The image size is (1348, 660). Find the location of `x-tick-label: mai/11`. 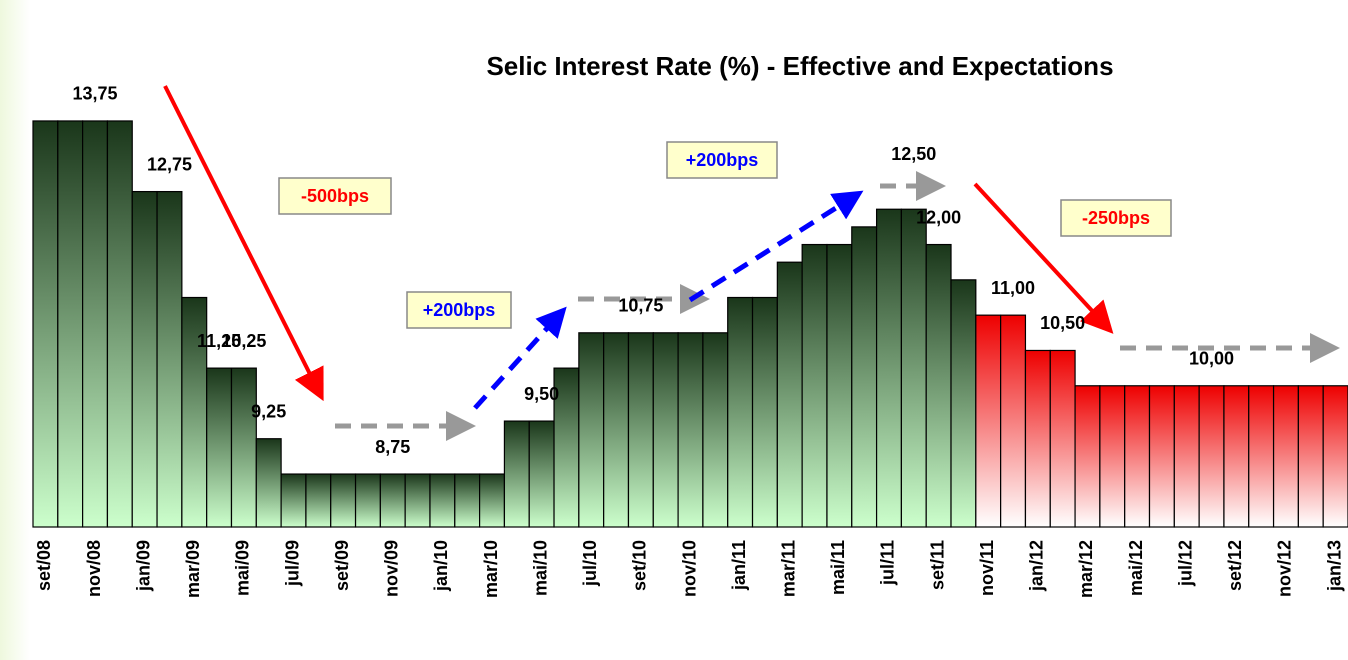

x-tick-label: mai/11 is located at coordinates (838, 567).